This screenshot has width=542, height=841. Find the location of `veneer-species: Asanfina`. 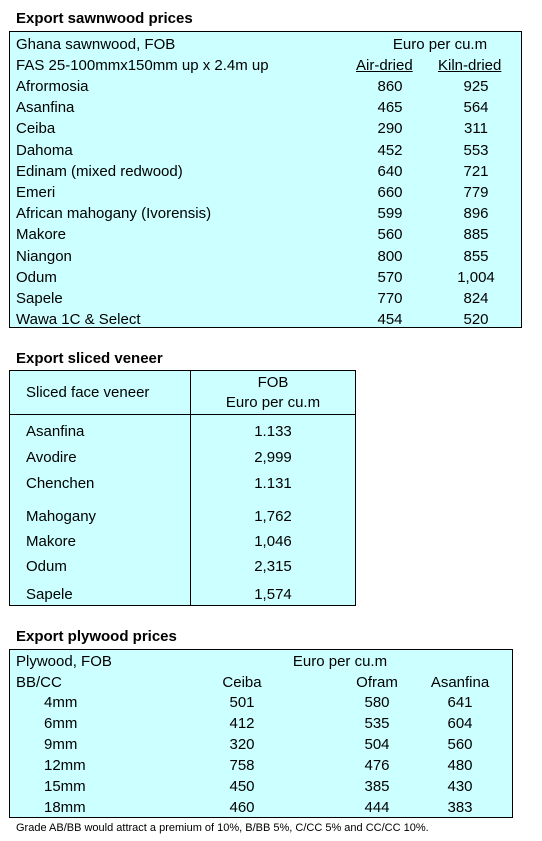

veneer-species: Asanfina is located at coordinates (55, 431).